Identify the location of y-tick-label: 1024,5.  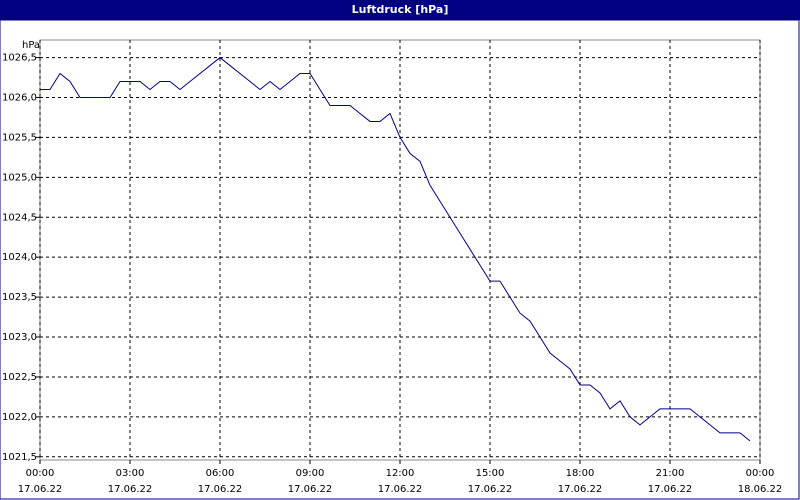
(19, 217).